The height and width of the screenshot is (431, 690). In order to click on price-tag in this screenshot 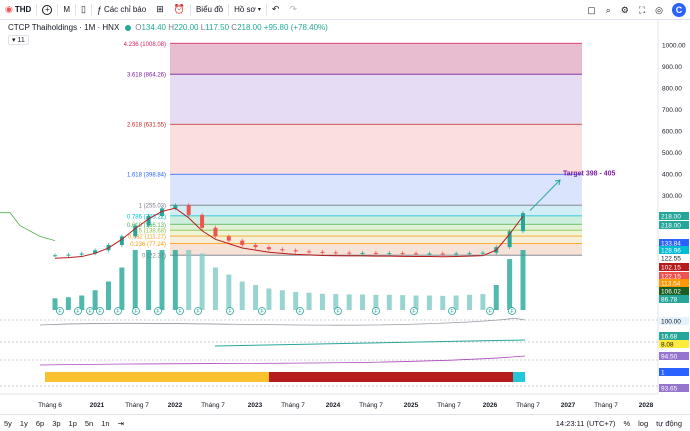, I will do `click(674, 321)`.